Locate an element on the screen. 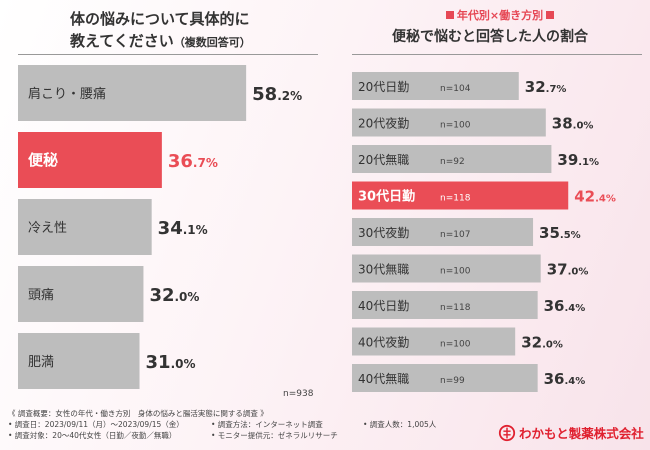 This screenshot has width=650, height=450. footer-period: • 調査日：2023/09/11（月）～2023/09/15（金） is located at coordinates (96, 424).